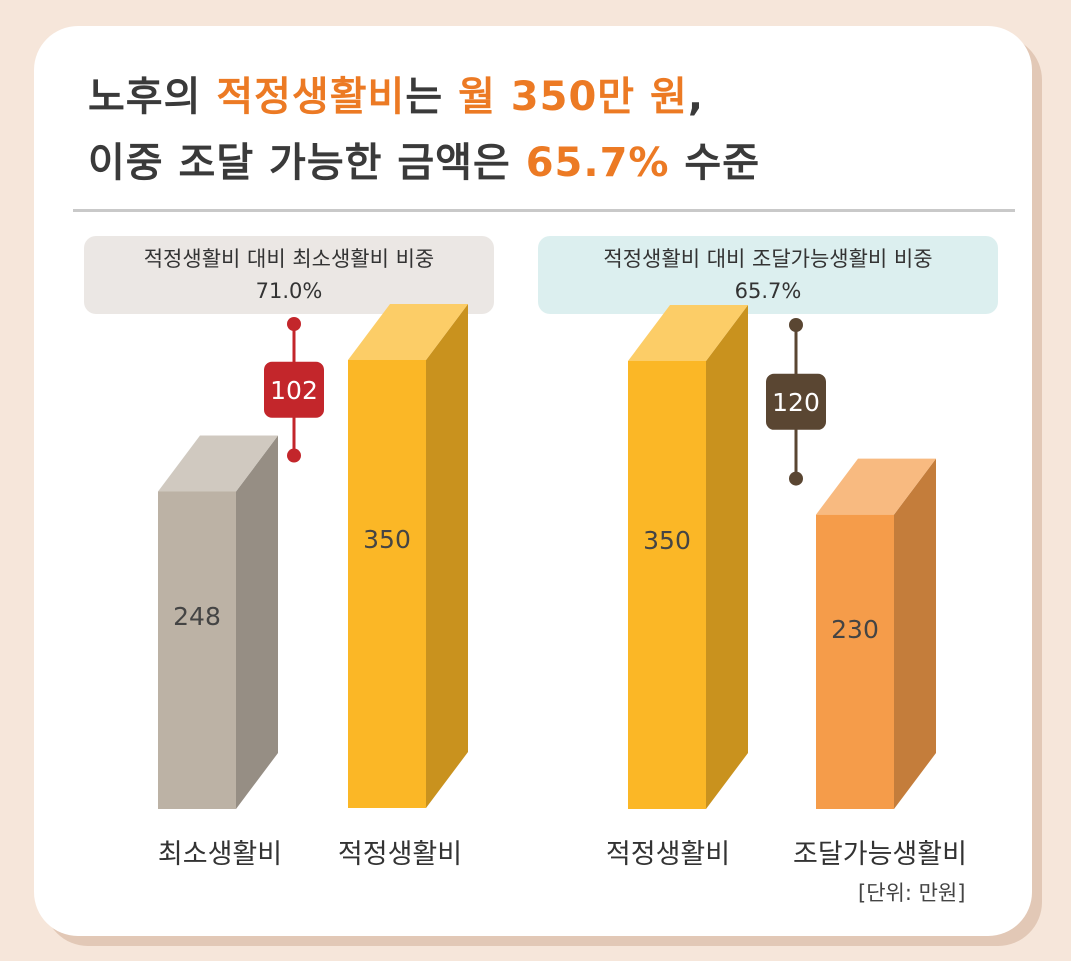 The image size is (1071, 961). What do you see at coordinates (544, 210) in the screenshot?
I see `divider` at bounding box center [544, 210].